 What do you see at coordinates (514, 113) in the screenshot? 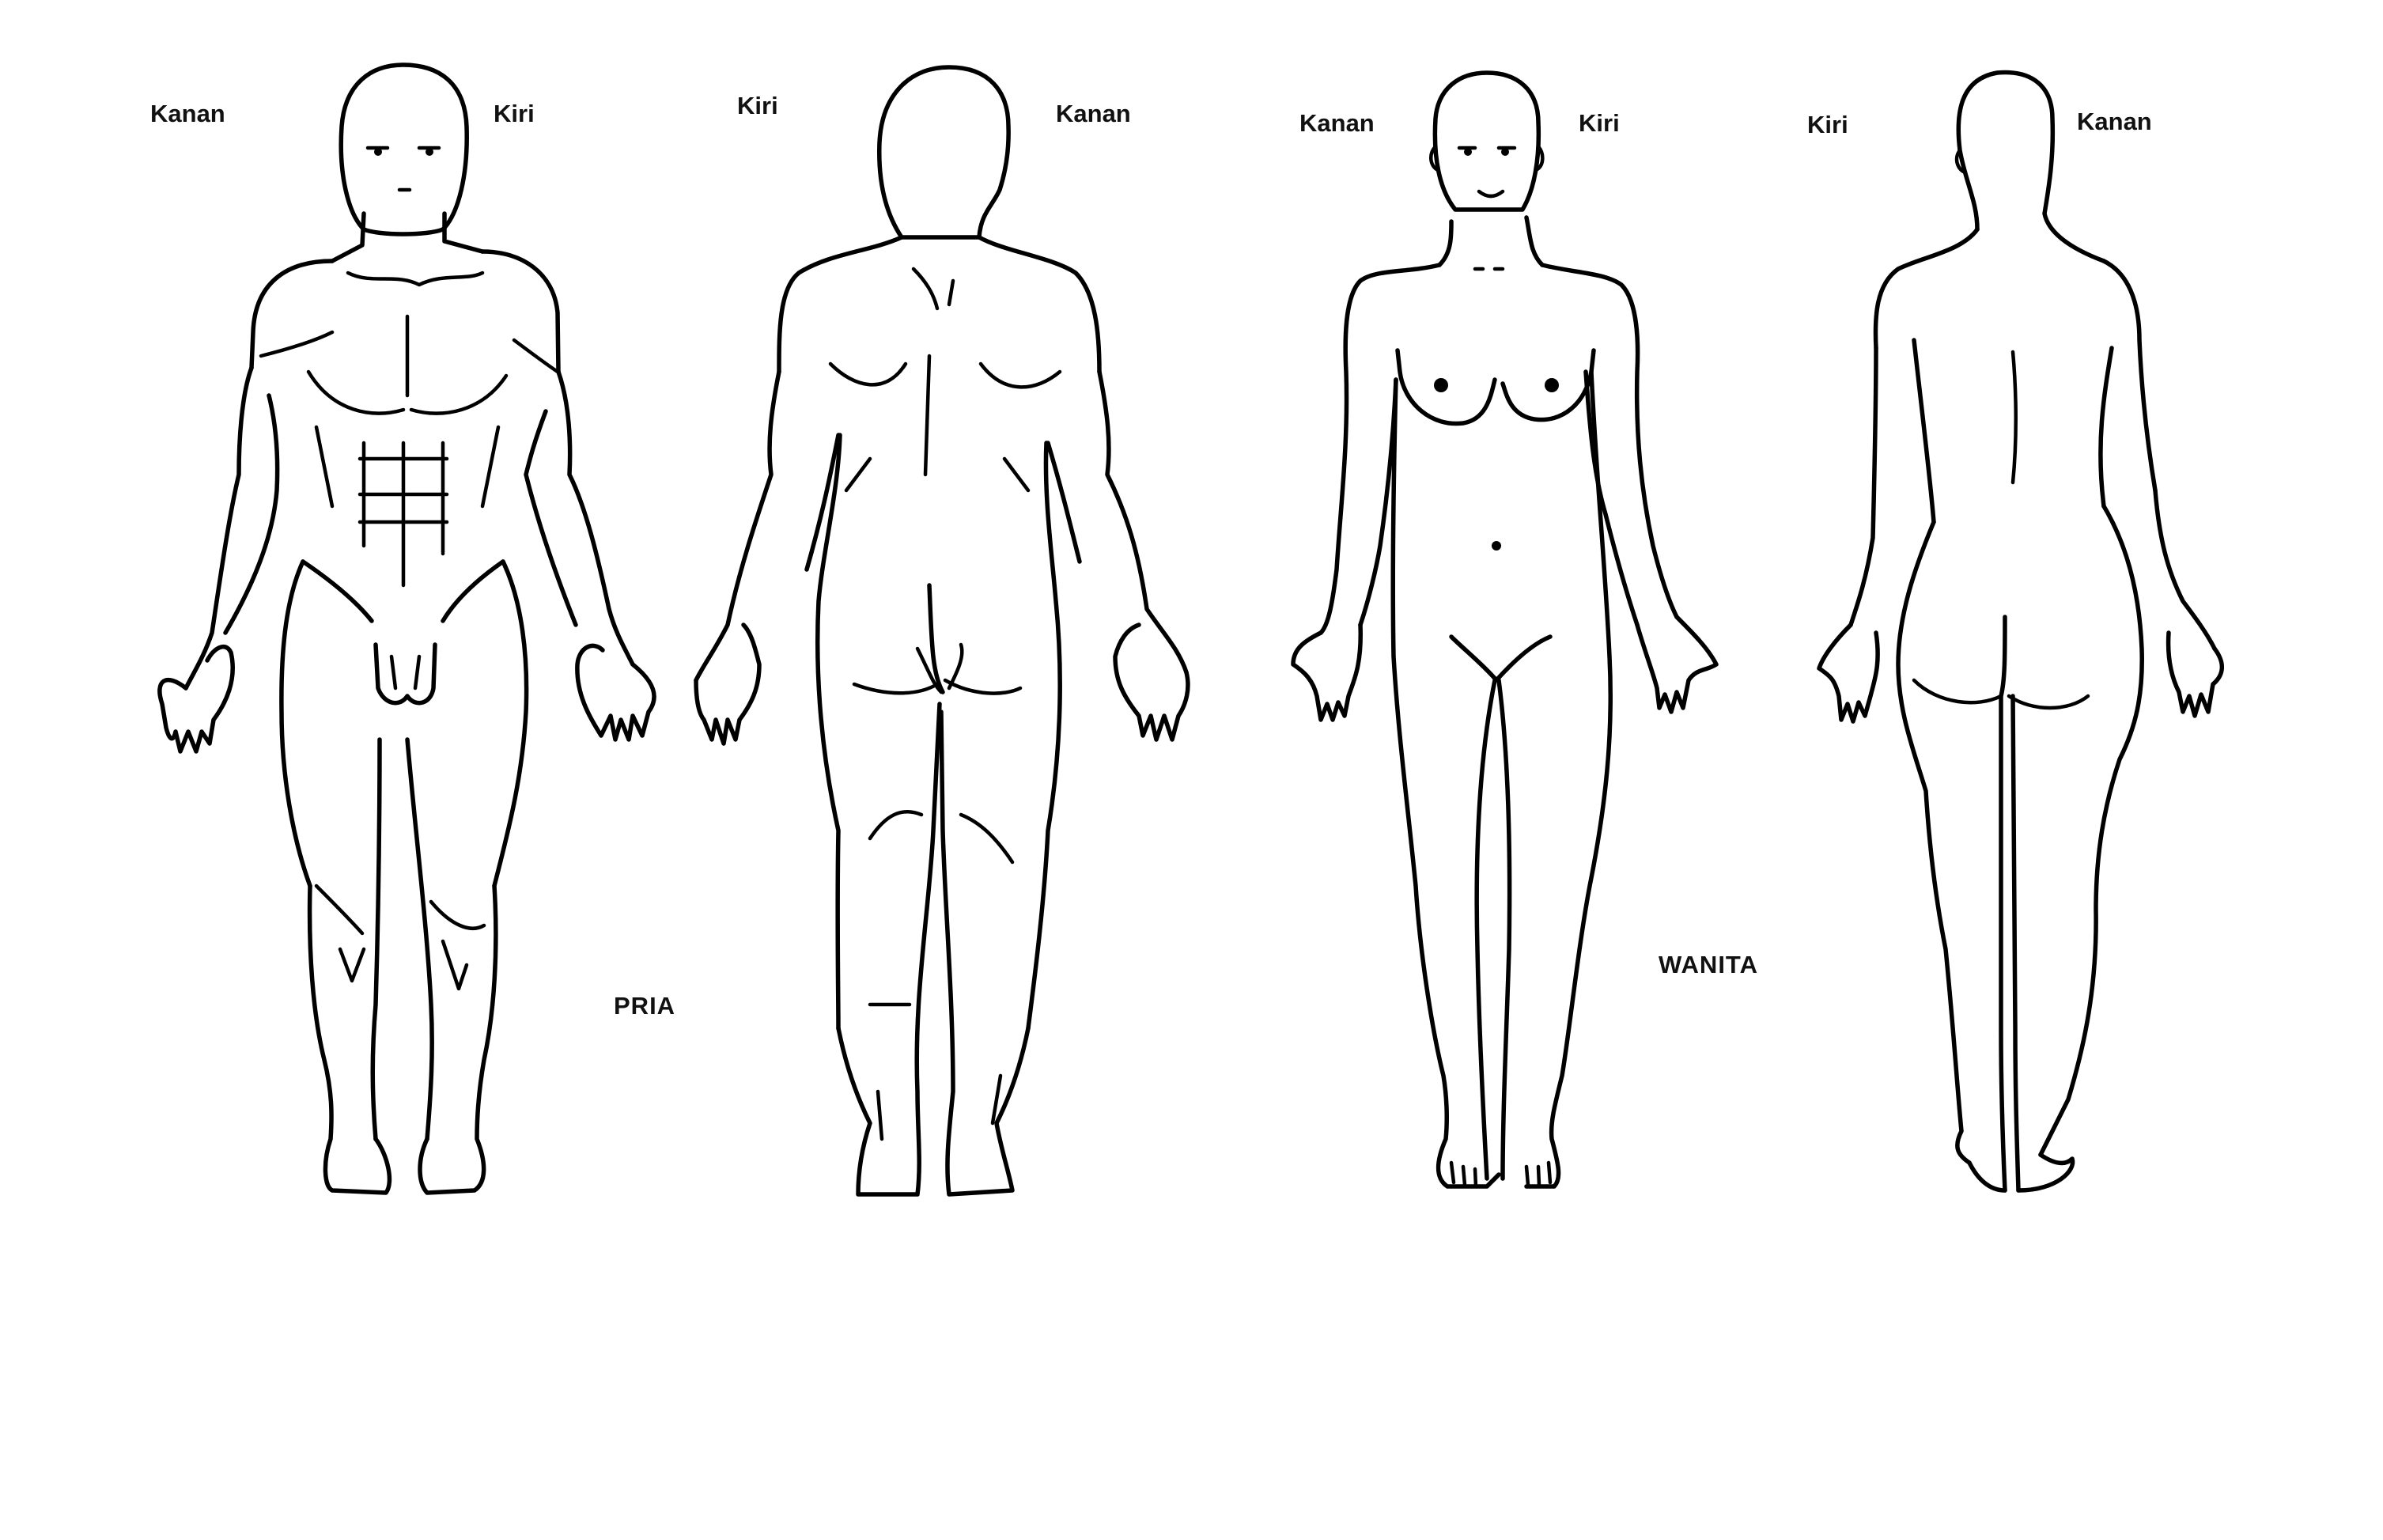
I see `male-front-left-label: Kiri` at bounding box center [514, 113].